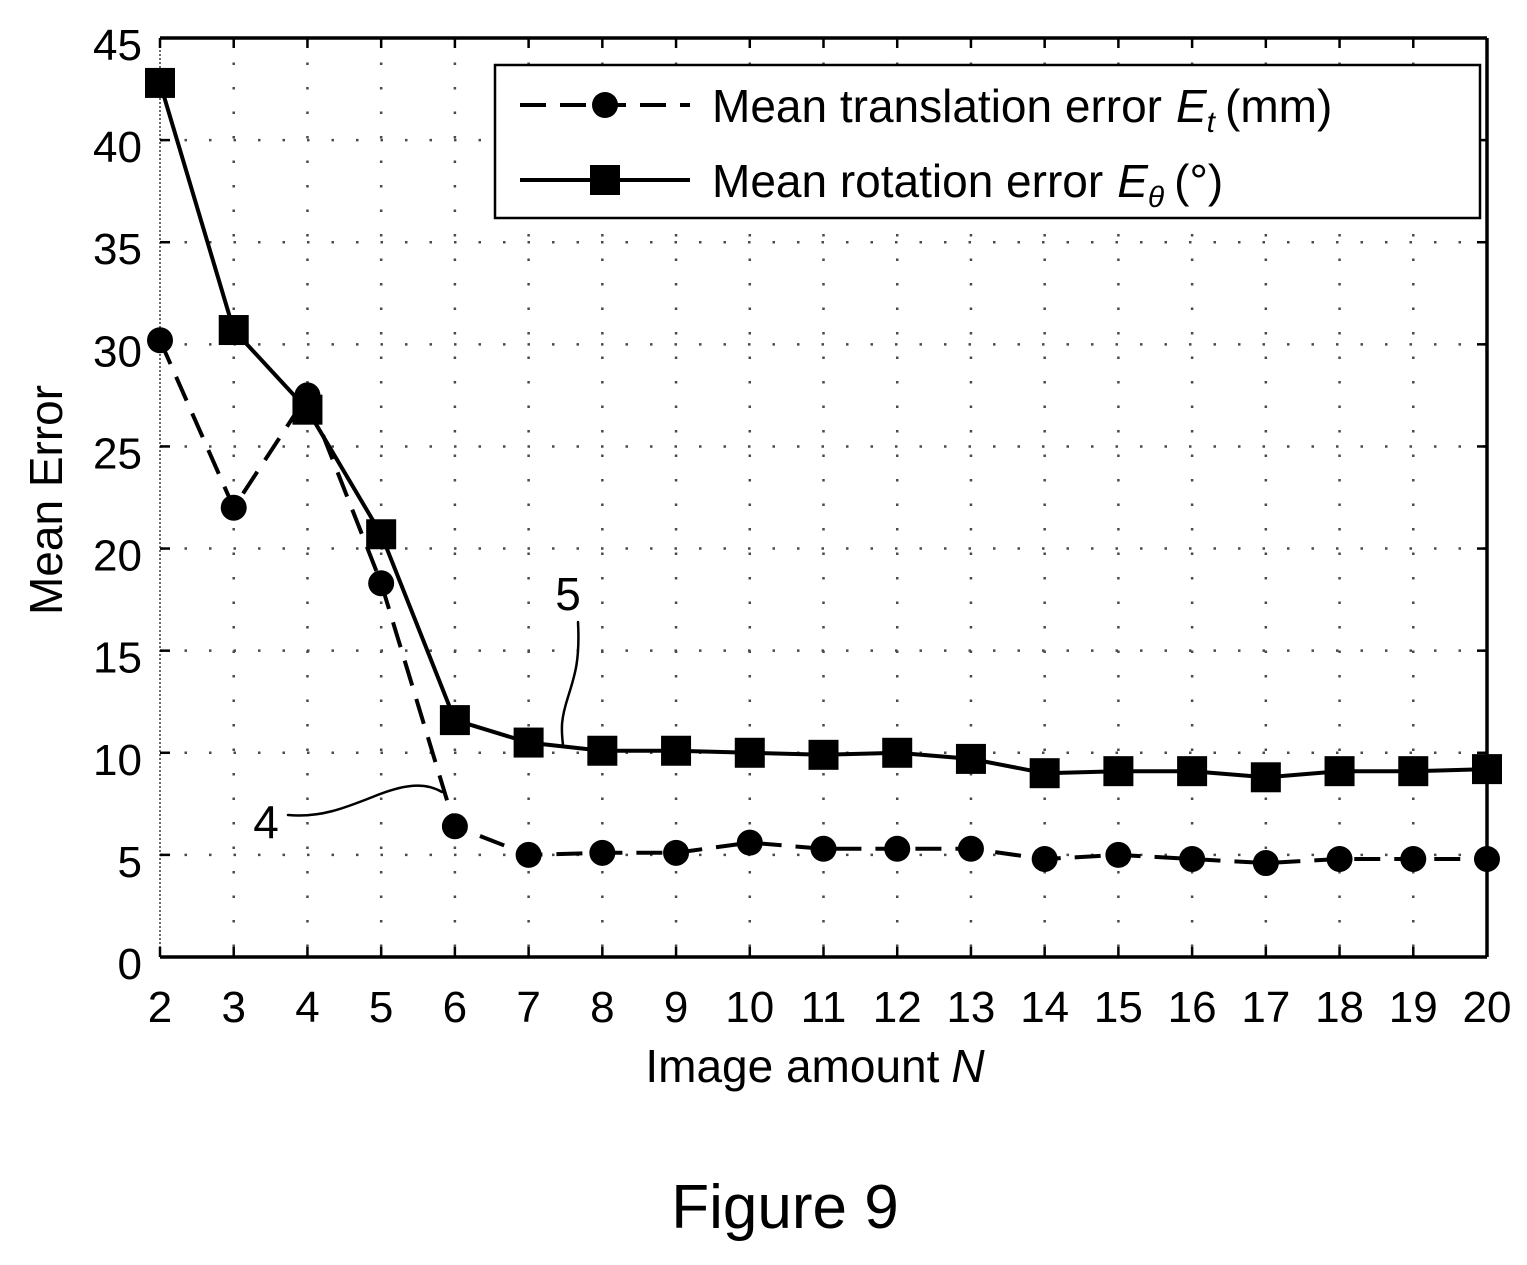 This screenshot has height=1265, width=1527. Describe the element at coordinates (117, 760) in the screenshot. I see `y-tick-label: 10` at that location.